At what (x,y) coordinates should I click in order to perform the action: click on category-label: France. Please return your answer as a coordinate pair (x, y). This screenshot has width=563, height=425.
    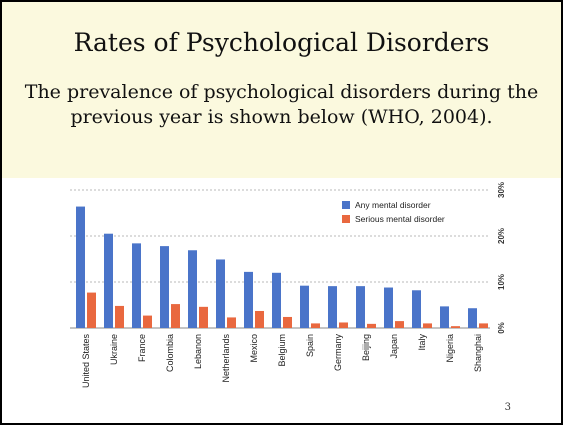
    Looking at the image, I should click on (142, 348).